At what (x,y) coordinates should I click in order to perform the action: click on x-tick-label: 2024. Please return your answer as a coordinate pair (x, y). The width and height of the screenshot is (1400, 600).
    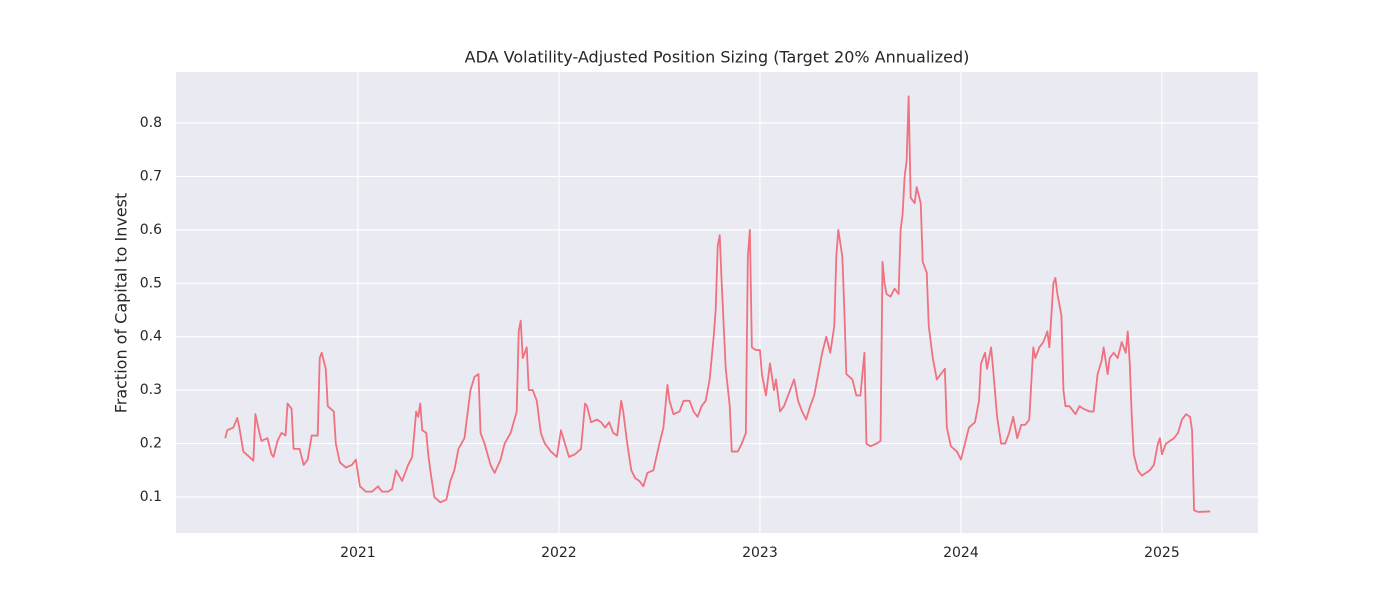
    Looking at the image, I should click on (961, 553).